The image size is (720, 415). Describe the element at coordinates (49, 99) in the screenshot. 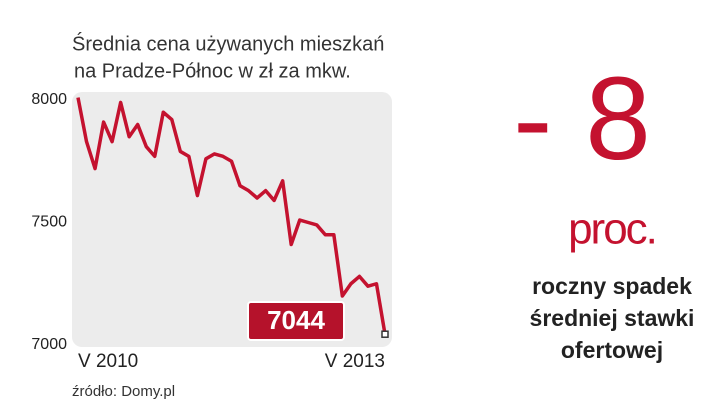

I see `y-tick-label: 8000` at that location.